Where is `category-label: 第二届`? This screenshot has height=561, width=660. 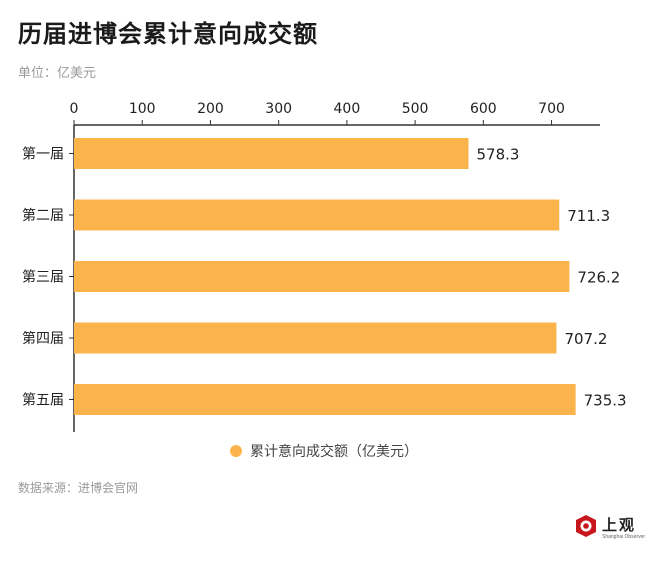
category-label: 第二届 is located at coordinates (43, 215).